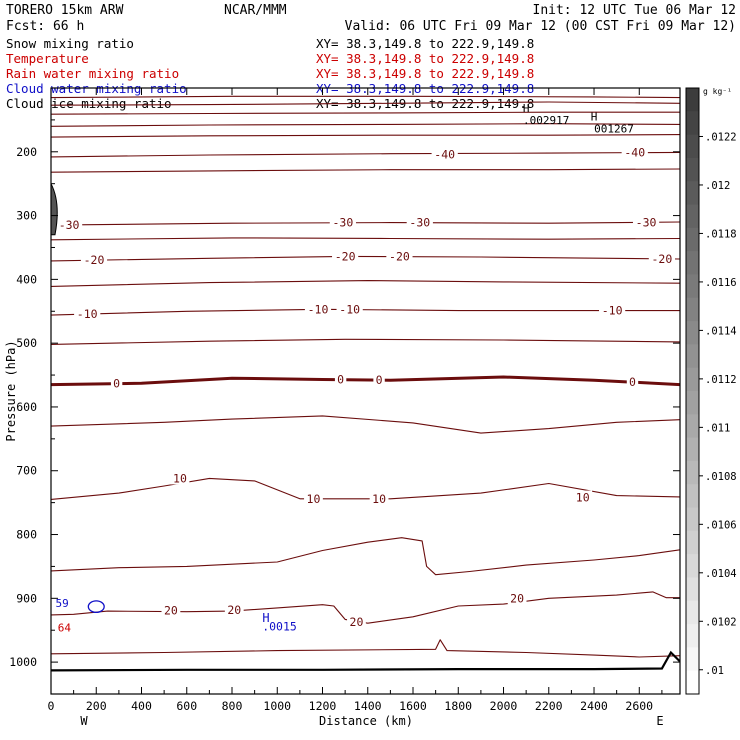 Image resolution: width=740 pixels, height=740 pixels. What do you see at coordinates (721, 622) in the screenshot?
I see `colorbar-label: .0102` at bounding box center [721, 622].